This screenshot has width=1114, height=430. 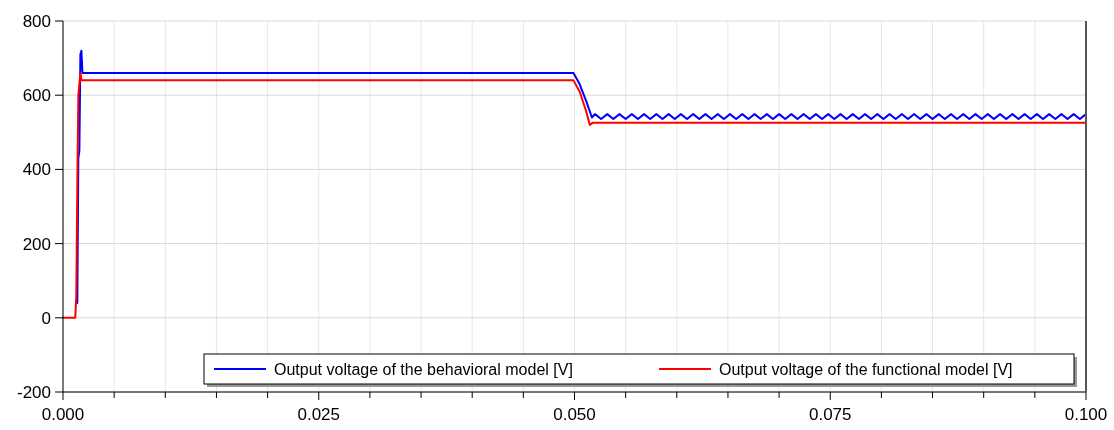 I want to click on y-tick-label: 200, so click(x=36, y=244).